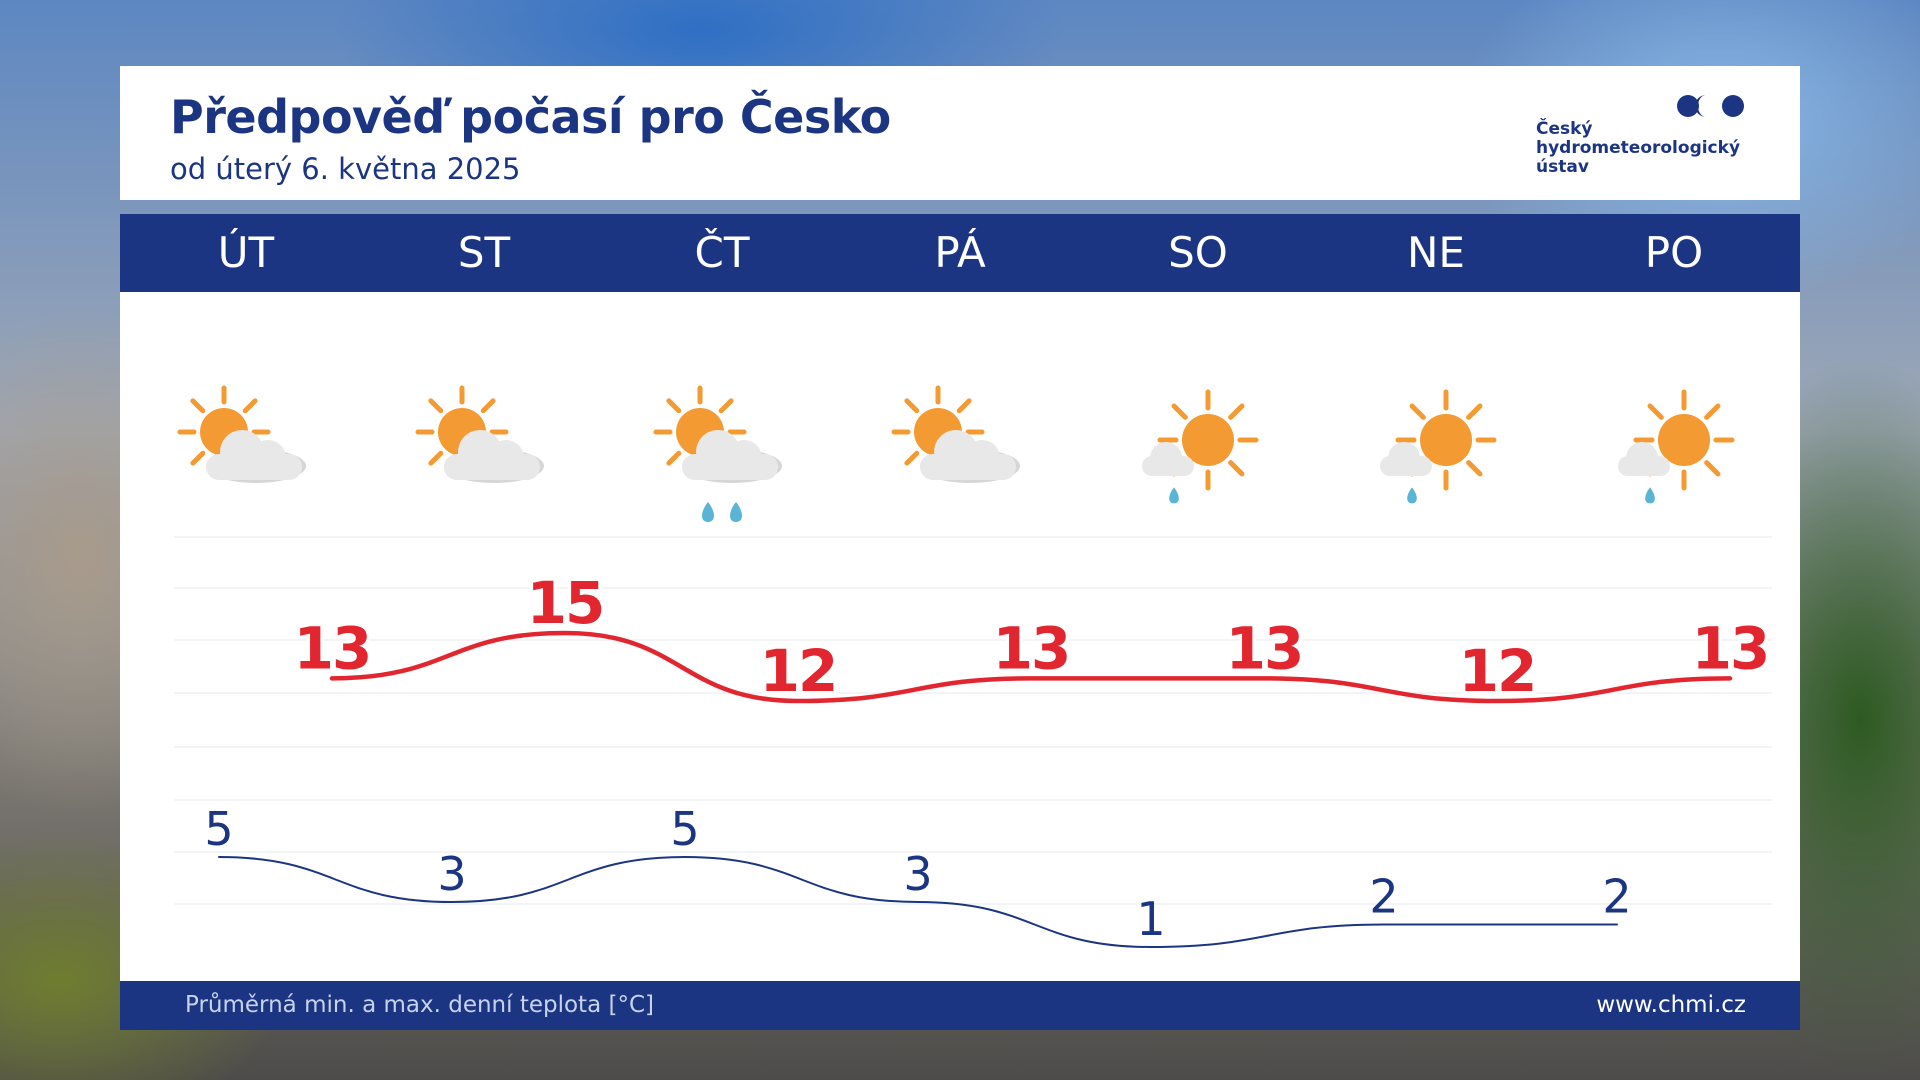  Describe the element at coordinates (345, 169) in the screenshot. I see `page-subtitle: od úterý 6. května 2025` at that location.